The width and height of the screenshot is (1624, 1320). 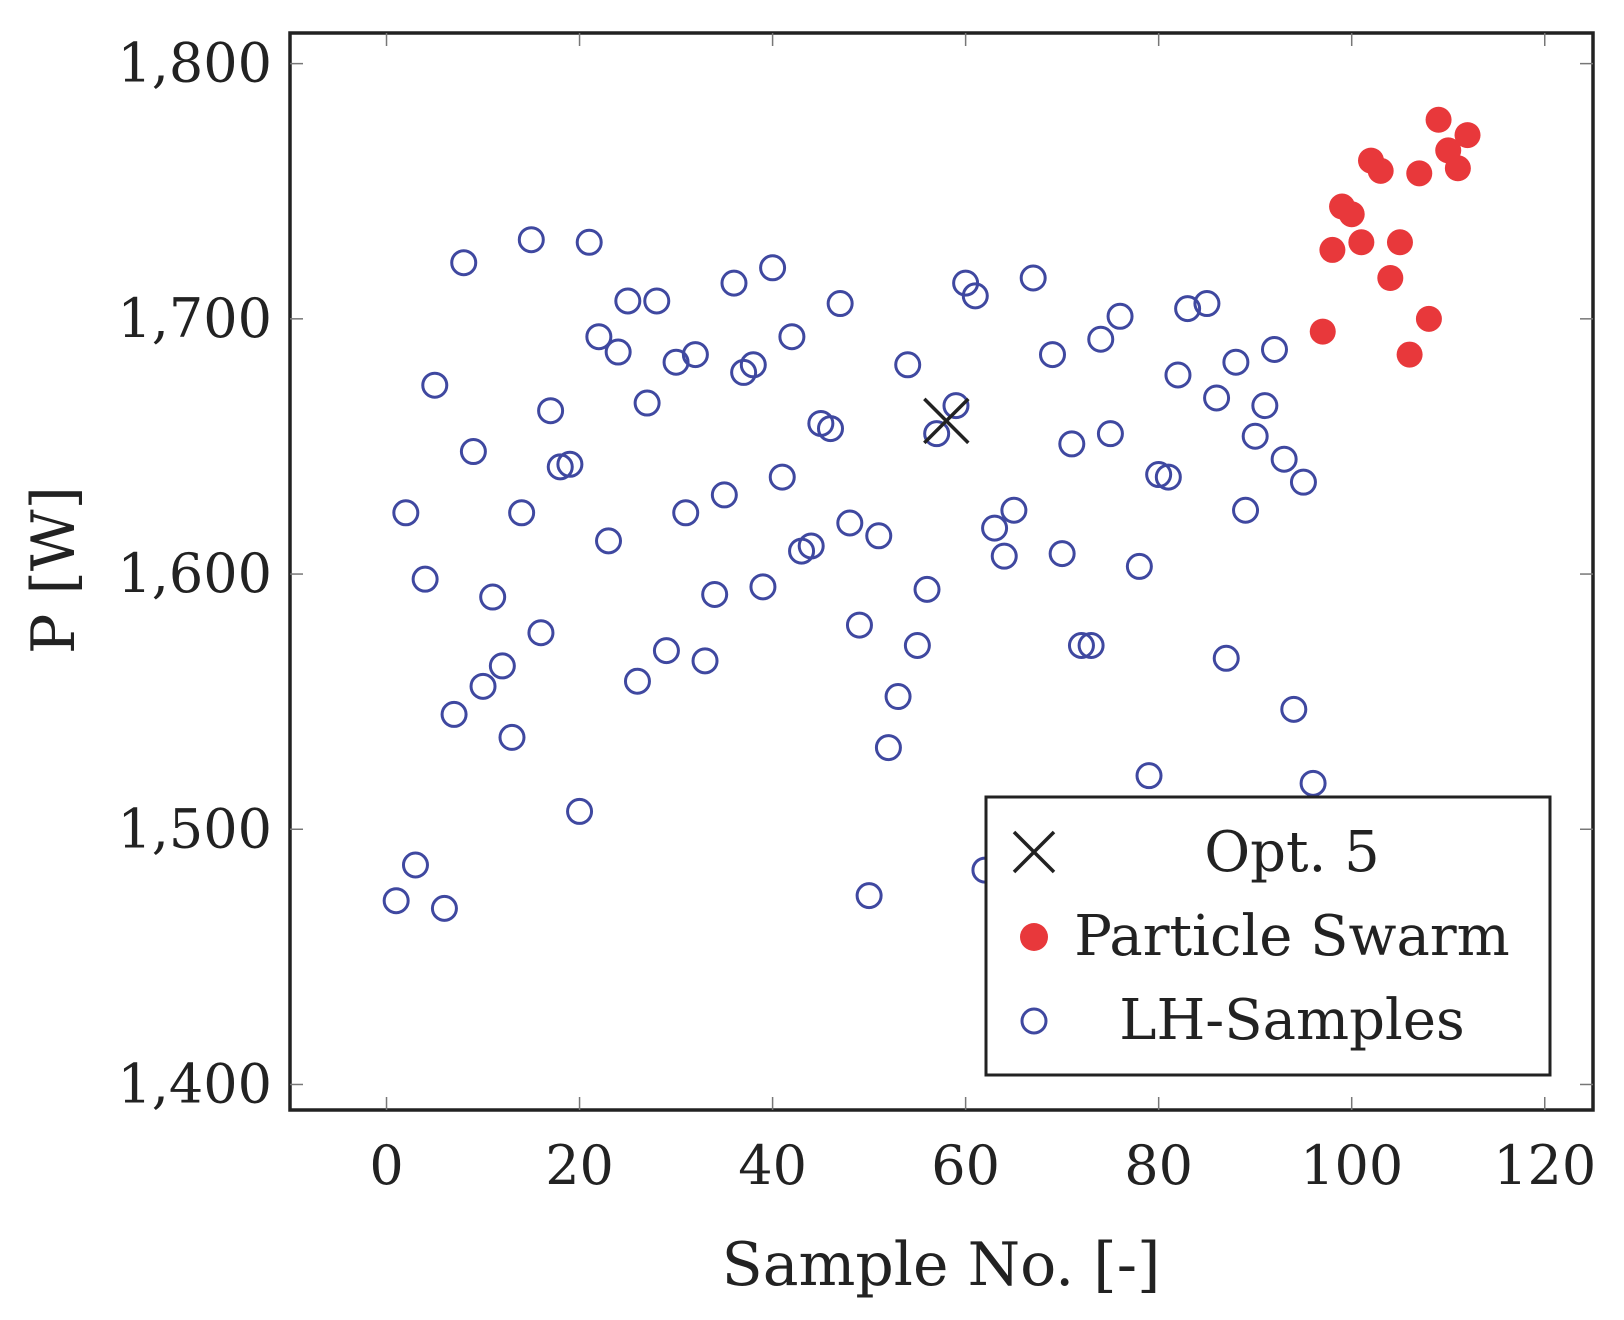 I want to click on x-tick-label: 0, so click(x=386, y=1165).